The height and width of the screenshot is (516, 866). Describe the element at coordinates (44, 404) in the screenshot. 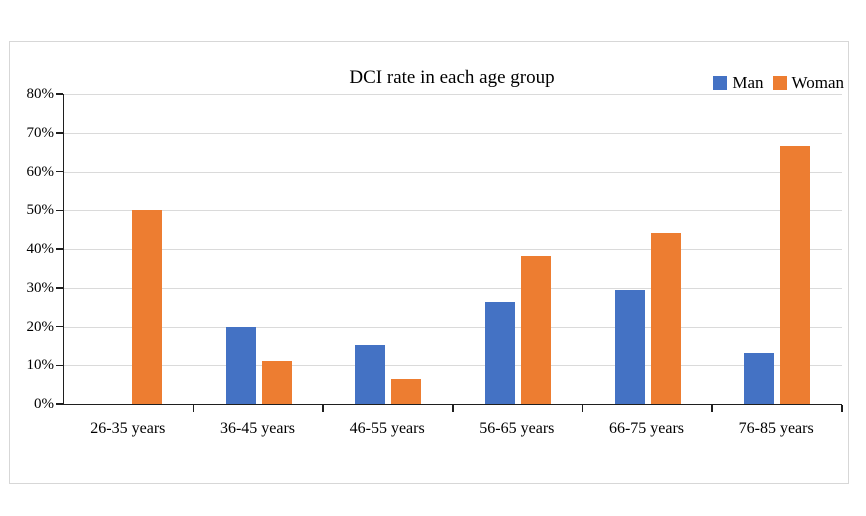

I see `y-tick-label: 0%` at that location.